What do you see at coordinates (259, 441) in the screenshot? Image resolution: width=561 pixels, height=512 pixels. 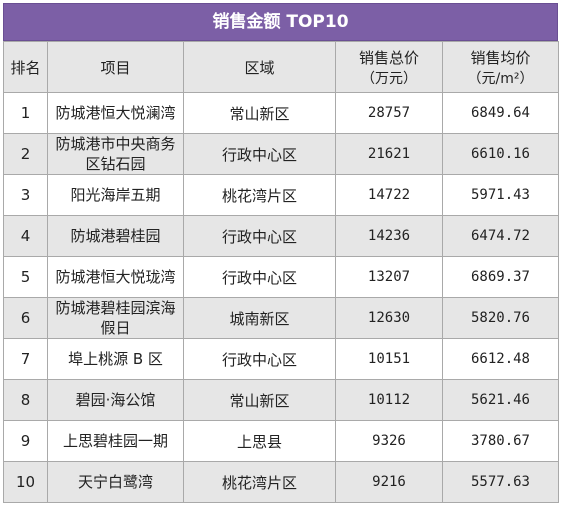 I see `region-cell: 上思县` at bounding box center [259, 441].